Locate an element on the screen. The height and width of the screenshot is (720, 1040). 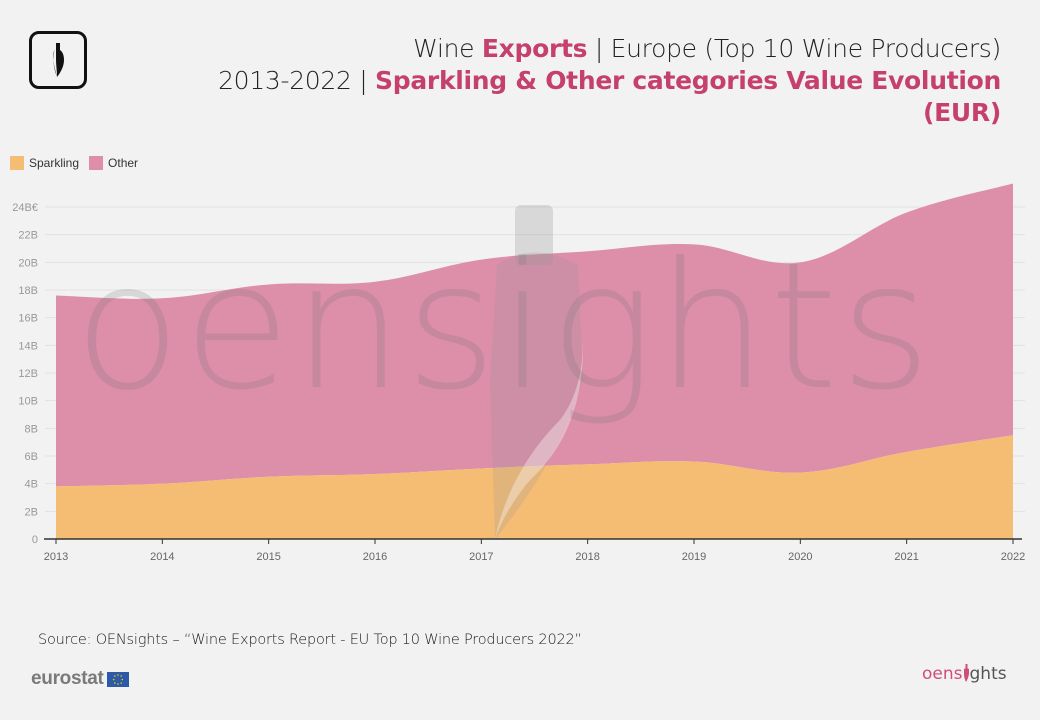
title-text: | Europe (Top 10 Wine Producers) is located at coordinates (794, 48).